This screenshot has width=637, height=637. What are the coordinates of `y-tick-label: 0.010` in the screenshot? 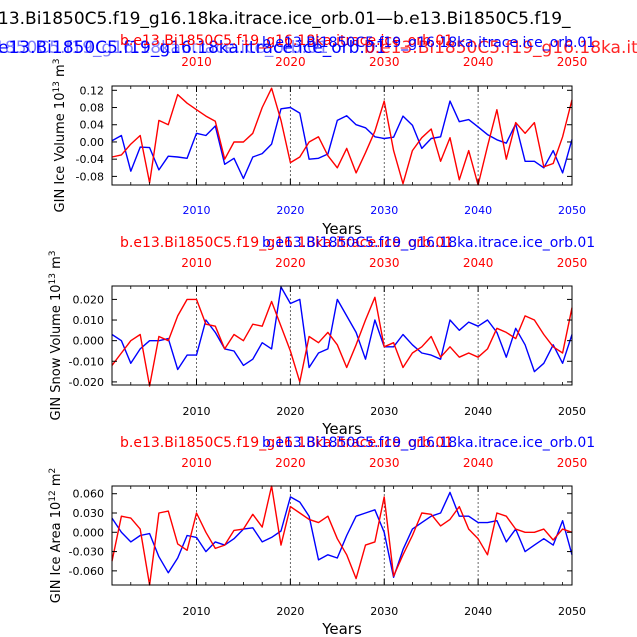 It's located at (89, 320).